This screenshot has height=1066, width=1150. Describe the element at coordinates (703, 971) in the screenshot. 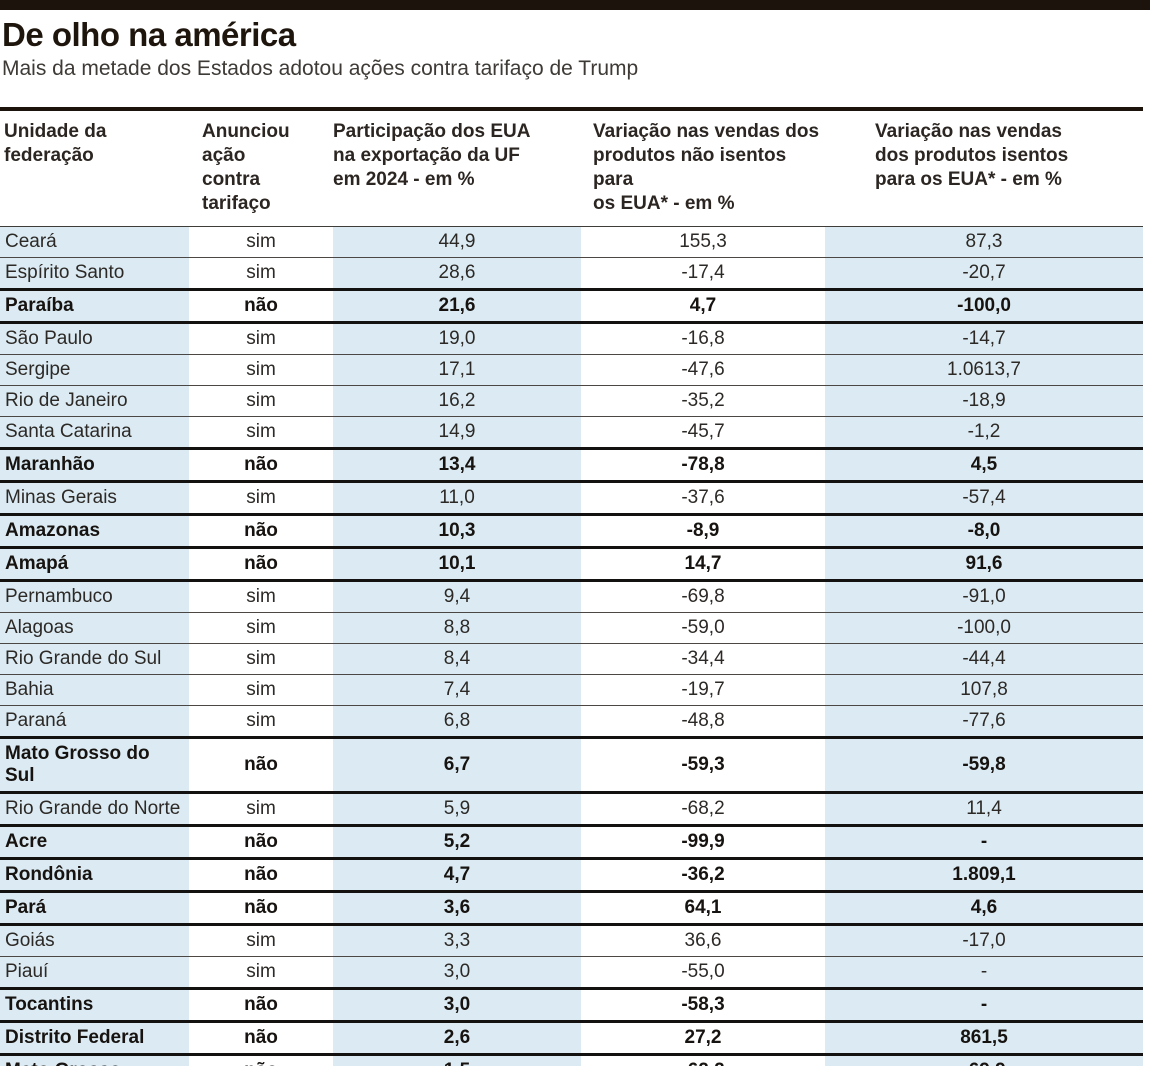

I see `cell-non-exempt-variation: -55,0` at that location.